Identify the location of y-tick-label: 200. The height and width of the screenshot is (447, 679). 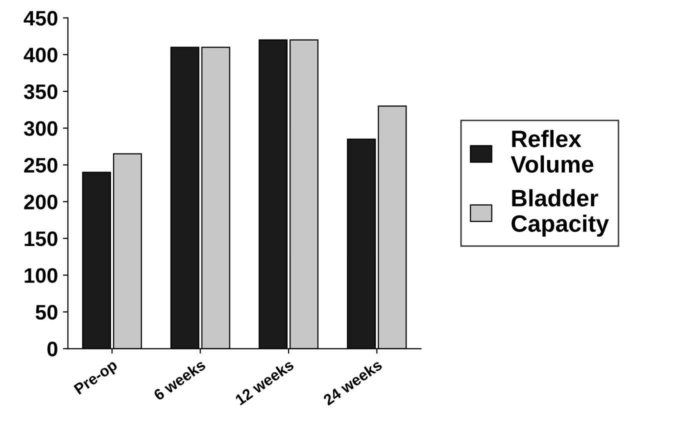
(41, 202).